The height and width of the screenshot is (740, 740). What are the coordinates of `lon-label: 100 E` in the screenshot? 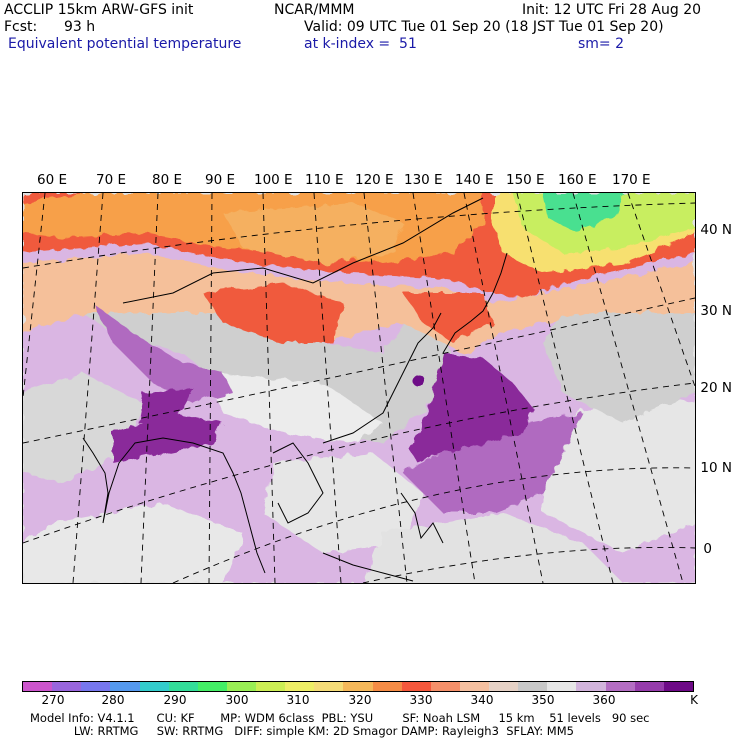 It's located at (273, 180).